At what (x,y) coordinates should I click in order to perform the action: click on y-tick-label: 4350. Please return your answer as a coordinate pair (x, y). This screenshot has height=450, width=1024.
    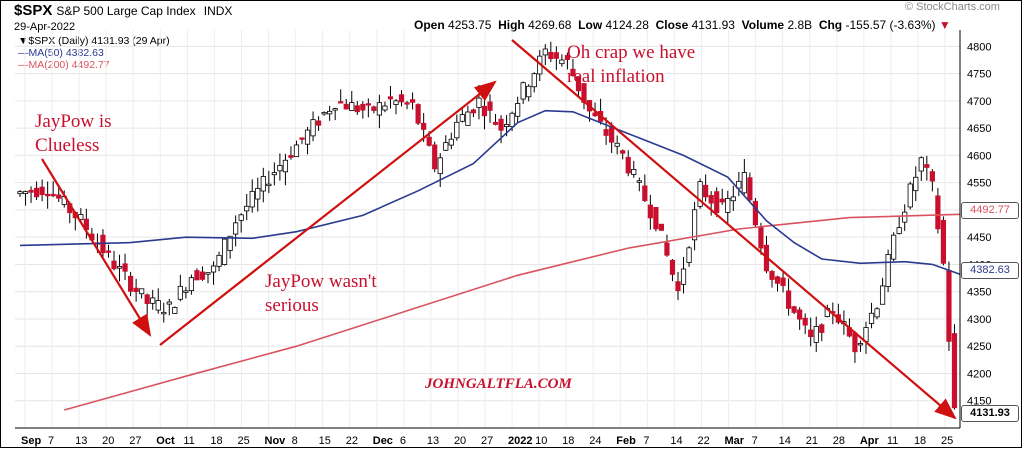
    Looking at the image, I should click on (979, 293).